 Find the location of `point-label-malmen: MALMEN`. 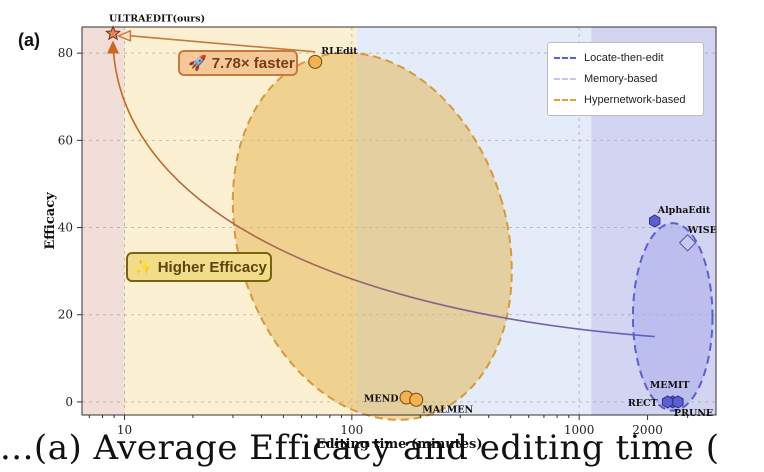

point-label-malmen: MALMEN is located at coordinates (447, 410).